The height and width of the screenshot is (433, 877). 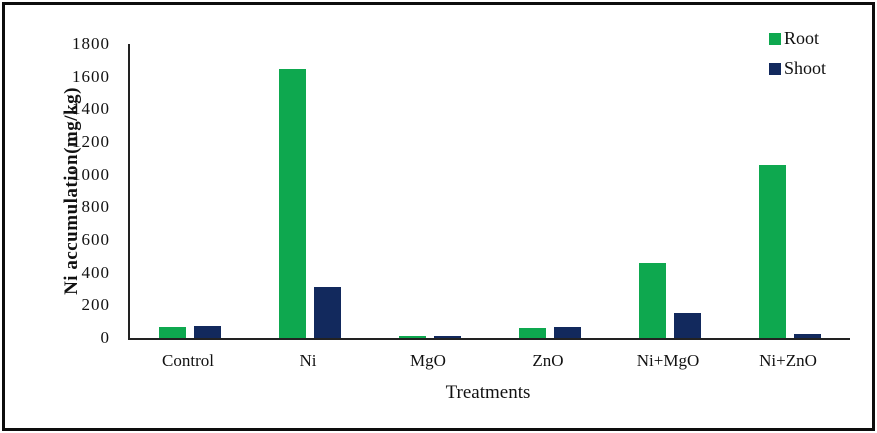 I want to click on x-tick-label: Control, so click(x=188, y=360).